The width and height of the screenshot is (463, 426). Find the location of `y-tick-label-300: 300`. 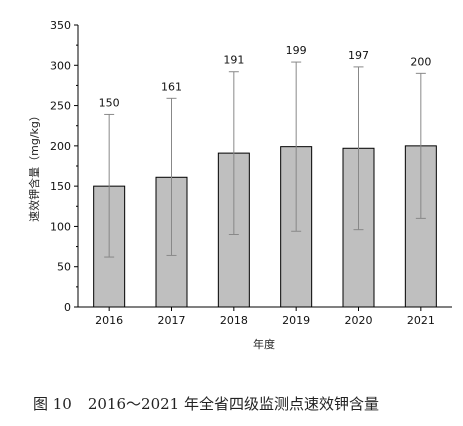

y-tick-label-300: 300 is located at coordinates (60, 65).